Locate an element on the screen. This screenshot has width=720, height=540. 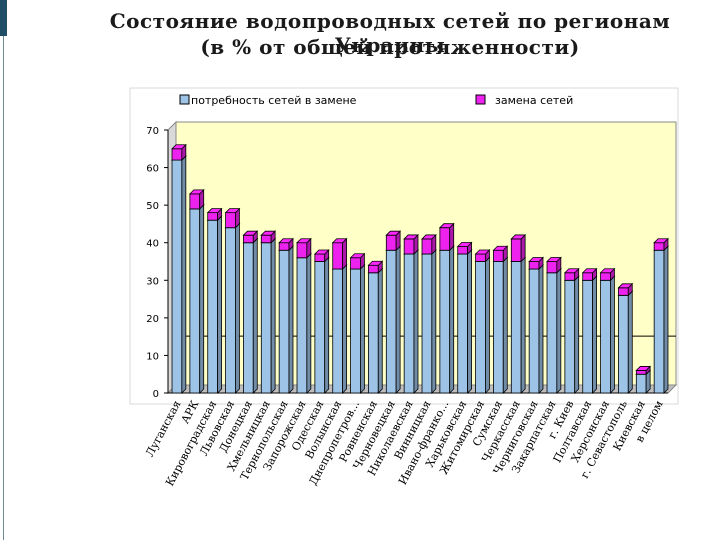
y-tick-label: 60 is located at coordinates (152, 169).